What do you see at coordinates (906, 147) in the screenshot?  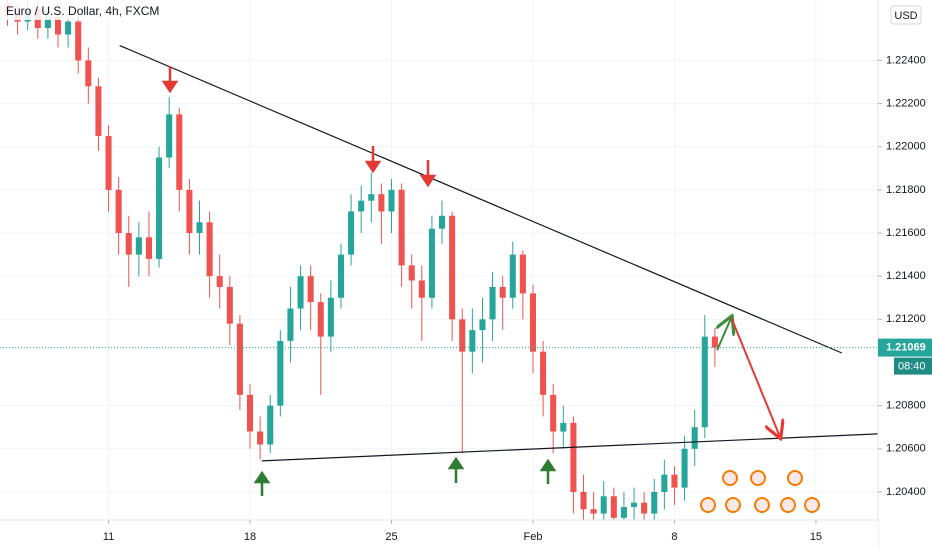 I see `y-tick-label: 1.22000` at bounding box center [906, 147].